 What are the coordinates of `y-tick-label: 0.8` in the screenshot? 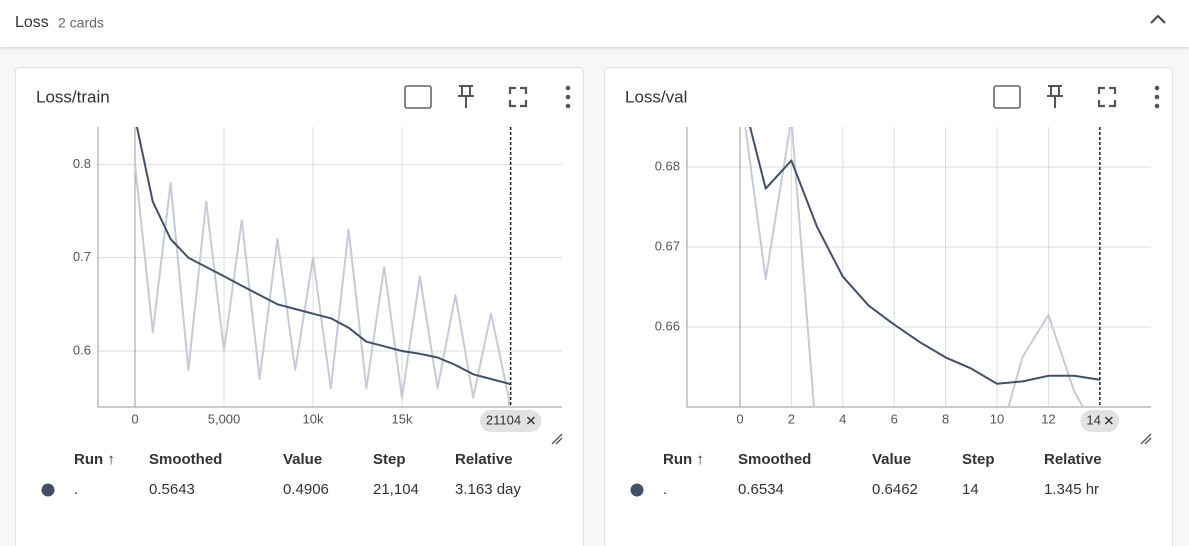 It's located at (82, 163).